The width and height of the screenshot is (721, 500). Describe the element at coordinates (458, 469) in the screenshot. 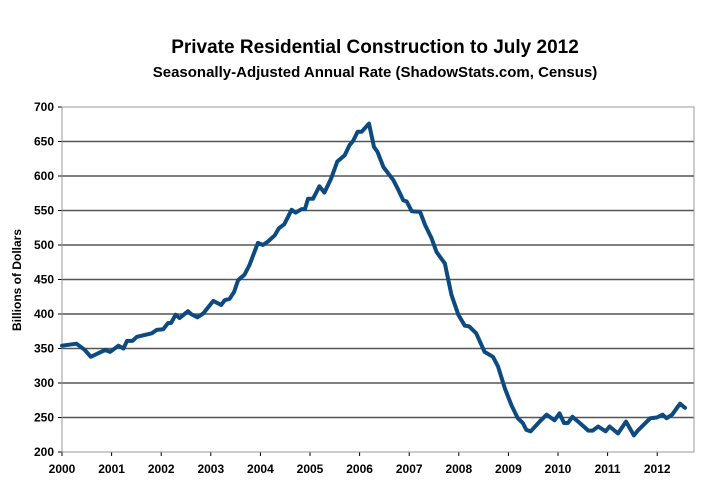

I see `x-tick-label: 2008` at that location.